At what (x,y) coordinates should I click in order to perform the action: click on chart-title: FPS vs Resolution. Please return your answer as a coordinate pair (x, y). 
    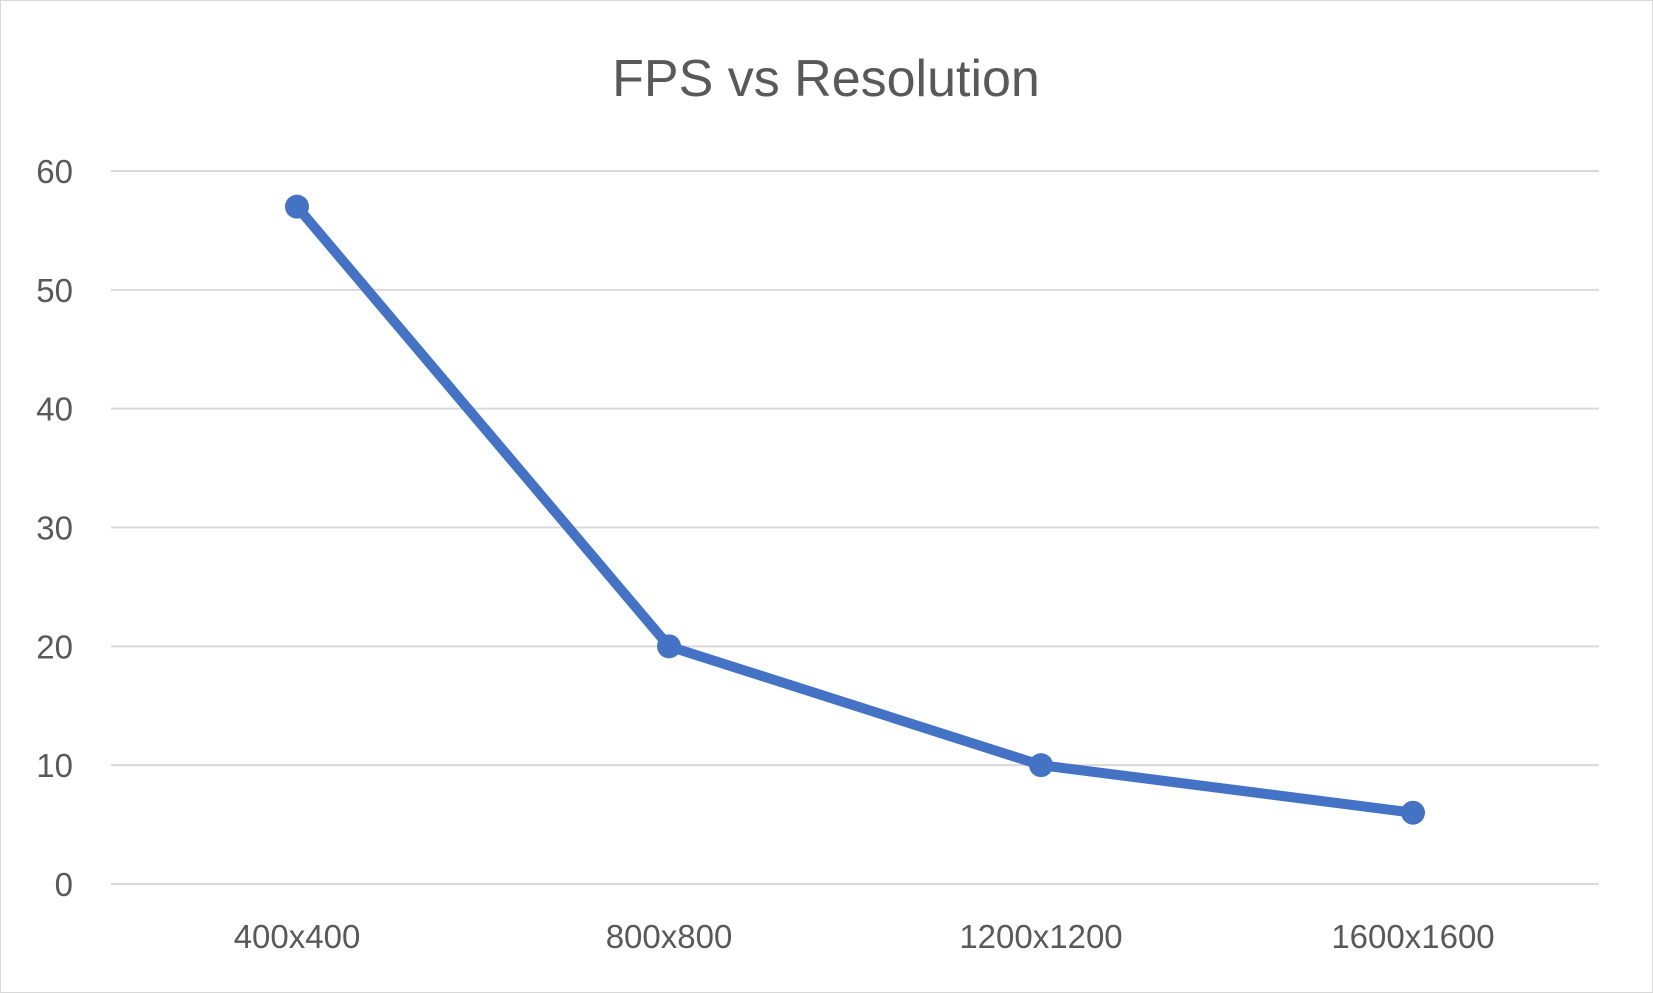
    Looking at the image, I should click on (826, 79).